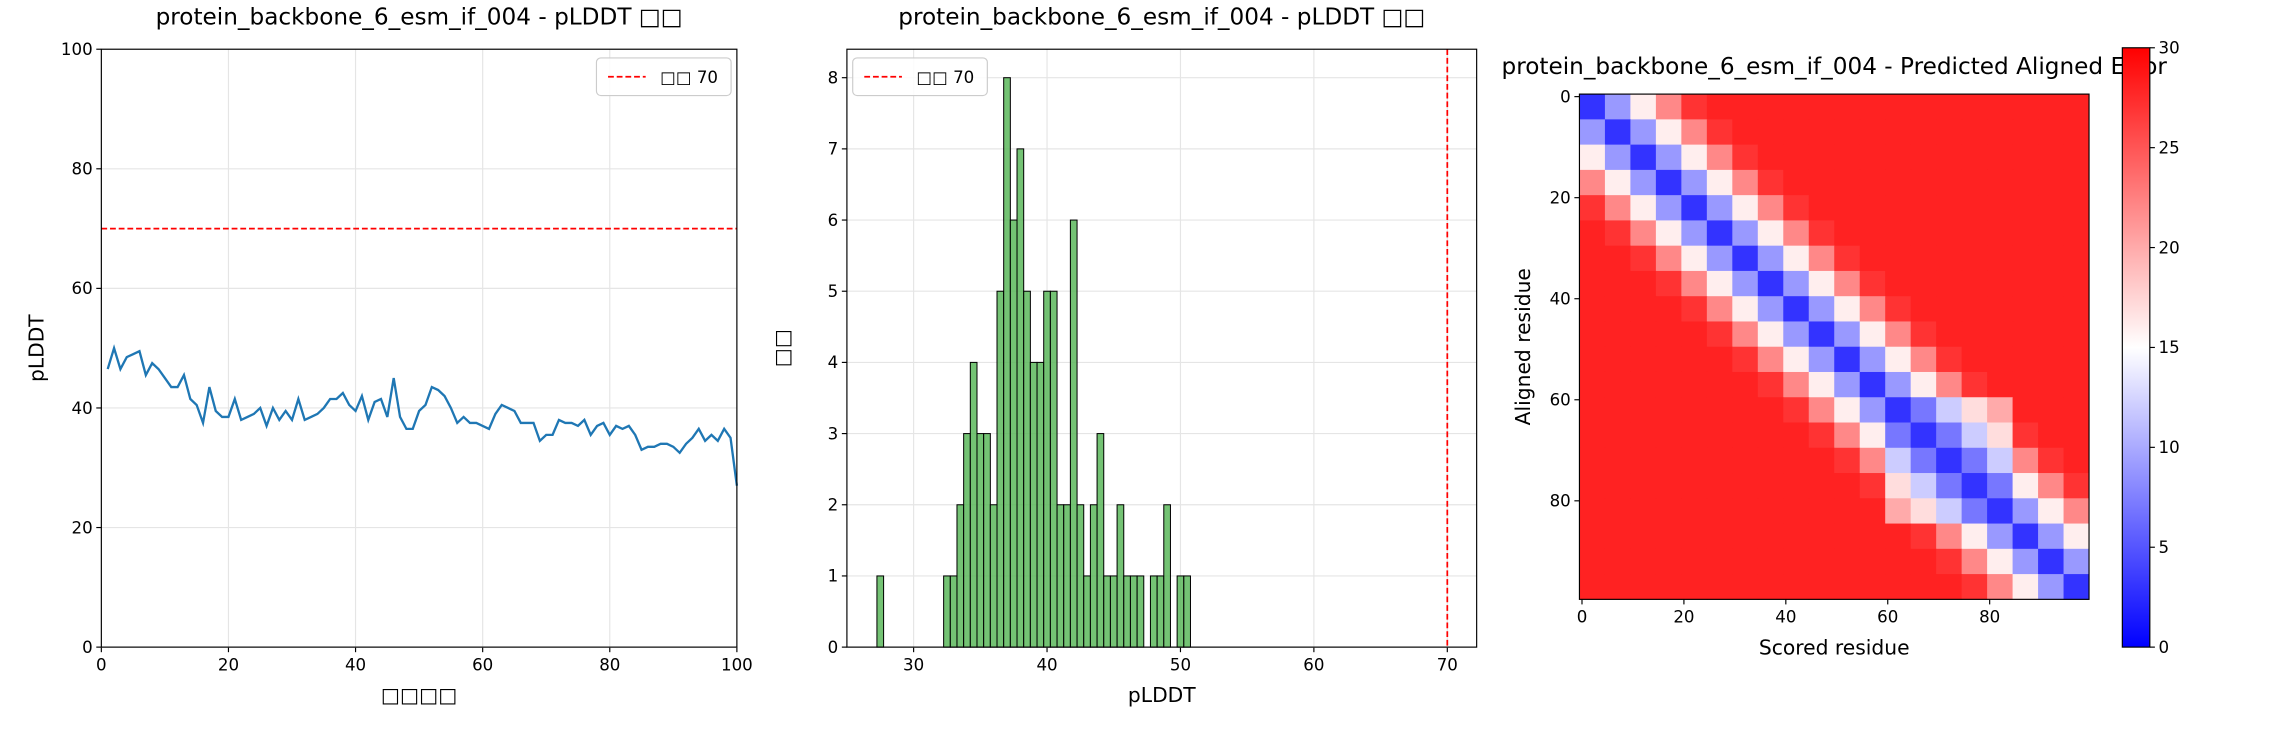  What do you see at coordinates (833, 433) in the screenshot?
I see `y-tick-label: 3` at bounding box center [833, 433].